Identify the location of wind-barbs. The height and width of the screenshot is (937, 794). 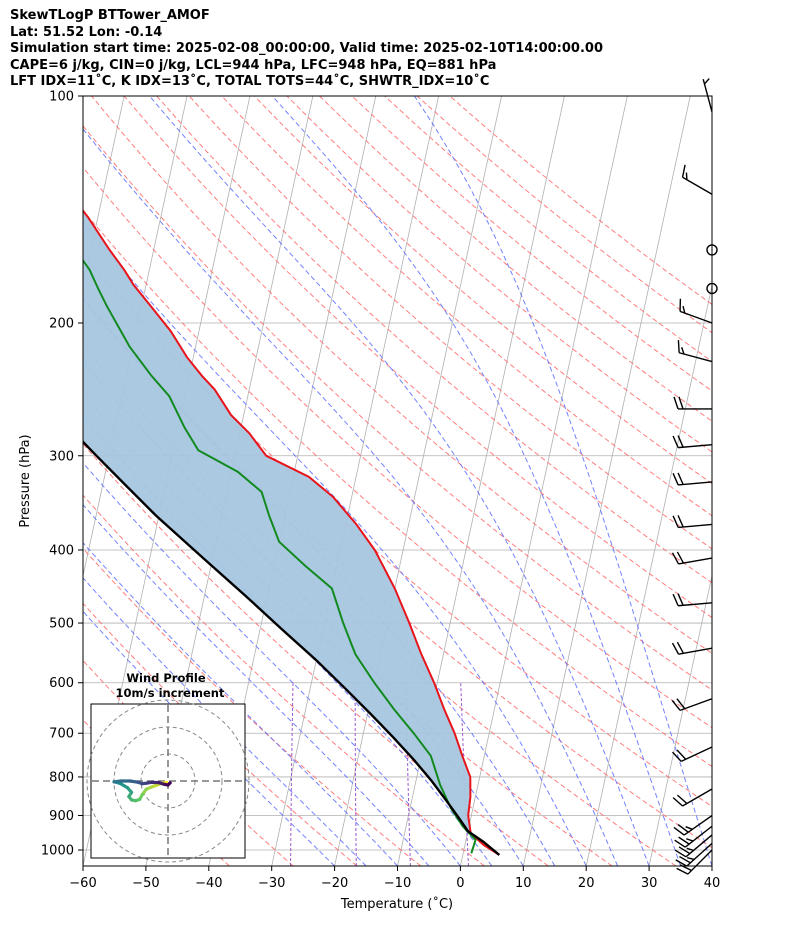
(694, 476).